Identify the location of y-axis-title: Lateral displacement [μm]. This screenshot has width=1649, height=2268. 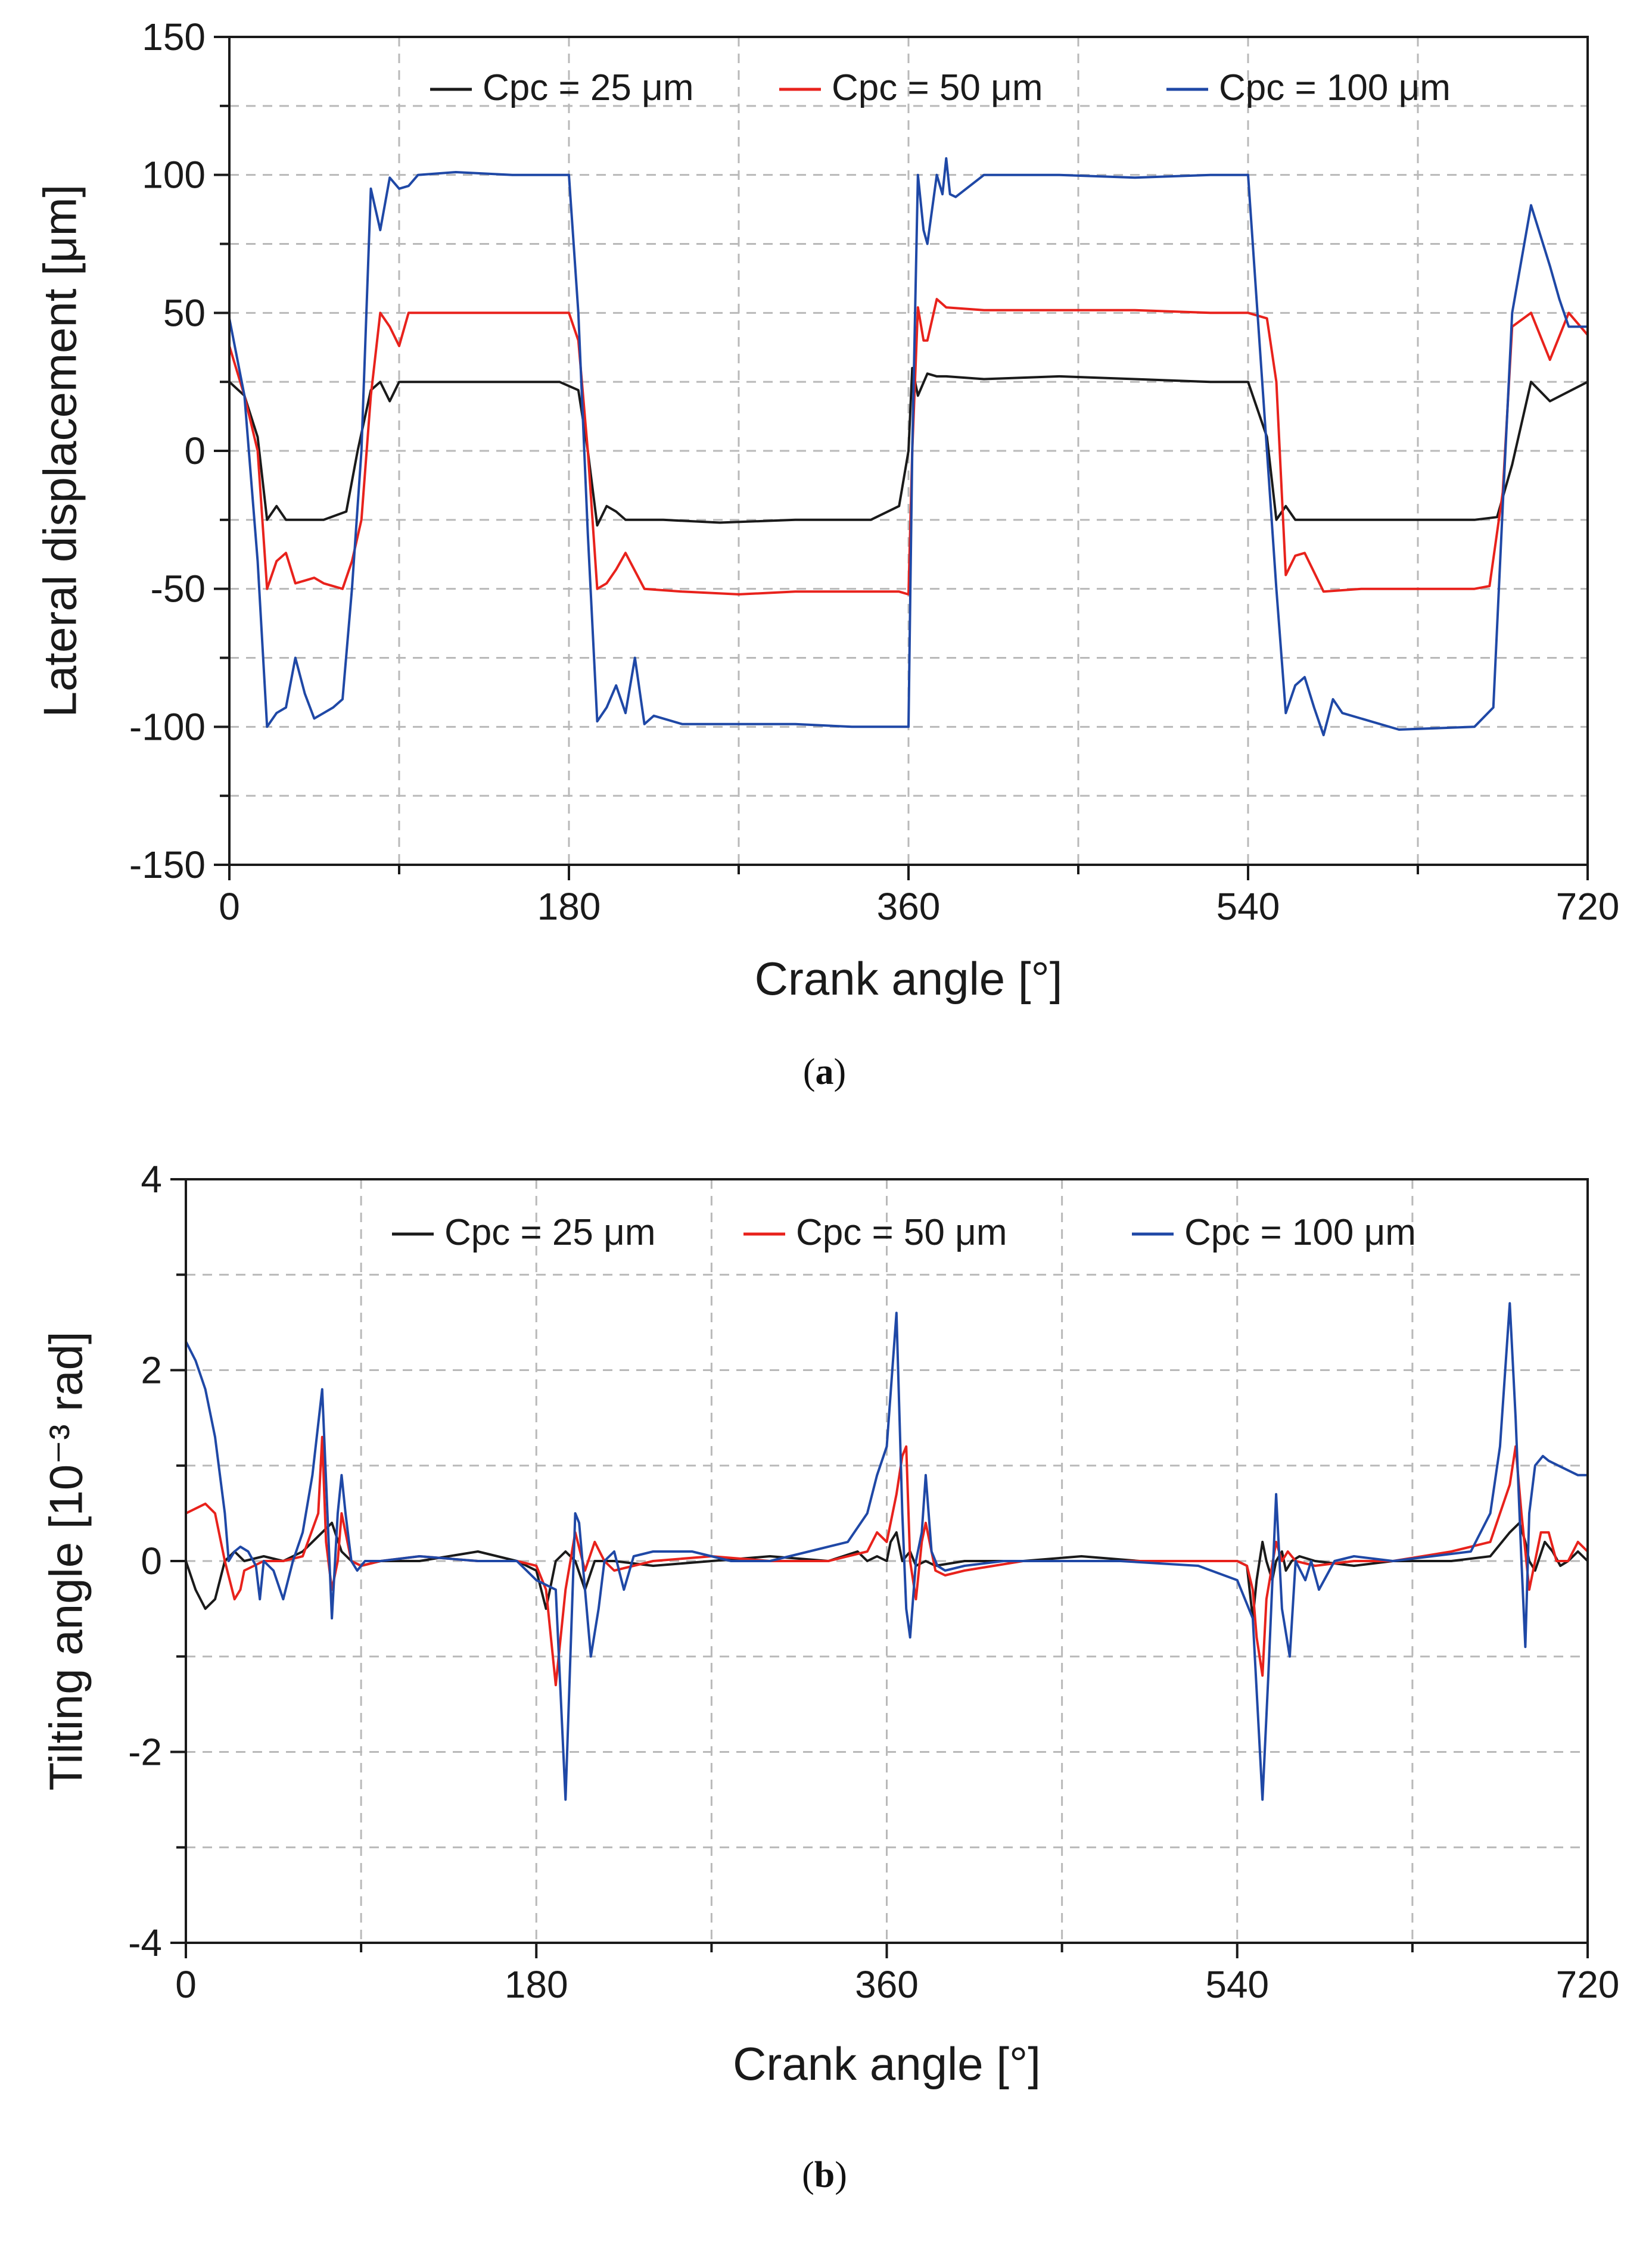
(59, 451).